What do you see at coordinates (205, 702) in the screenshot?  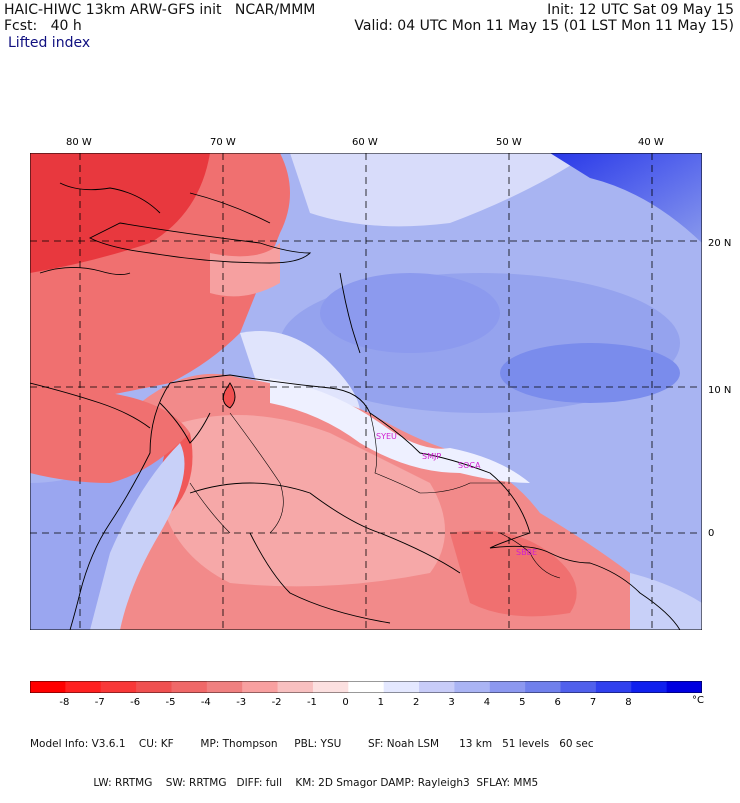 I see `legend-tick-4: -4` at bounding box center [205, 702].